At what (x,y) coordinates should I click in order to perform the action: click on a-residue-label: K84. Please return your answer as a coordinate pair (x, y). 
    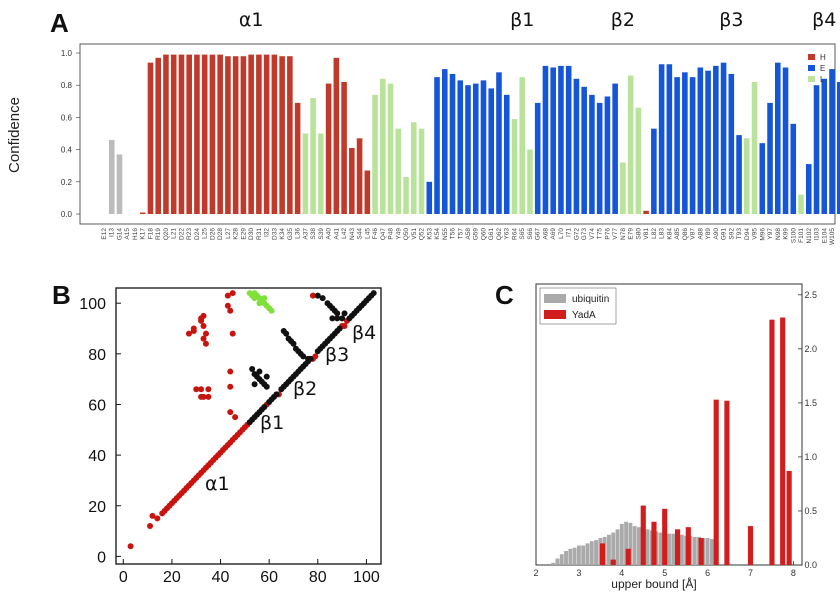
    Looking at the image, I should click on (669, 234).